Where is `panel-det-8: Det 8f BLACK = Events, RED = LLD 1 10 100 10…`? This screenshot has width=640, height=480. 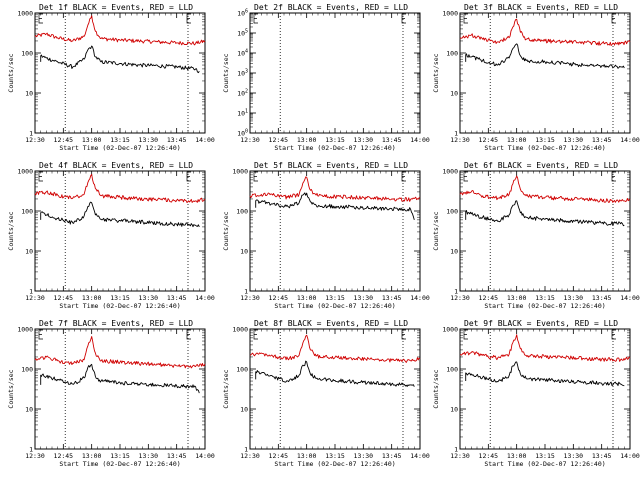
panel-det-8: Det 8f BLACK = Events, RED = LLD 1 10 100 10… is located at coordinates (326, 393).